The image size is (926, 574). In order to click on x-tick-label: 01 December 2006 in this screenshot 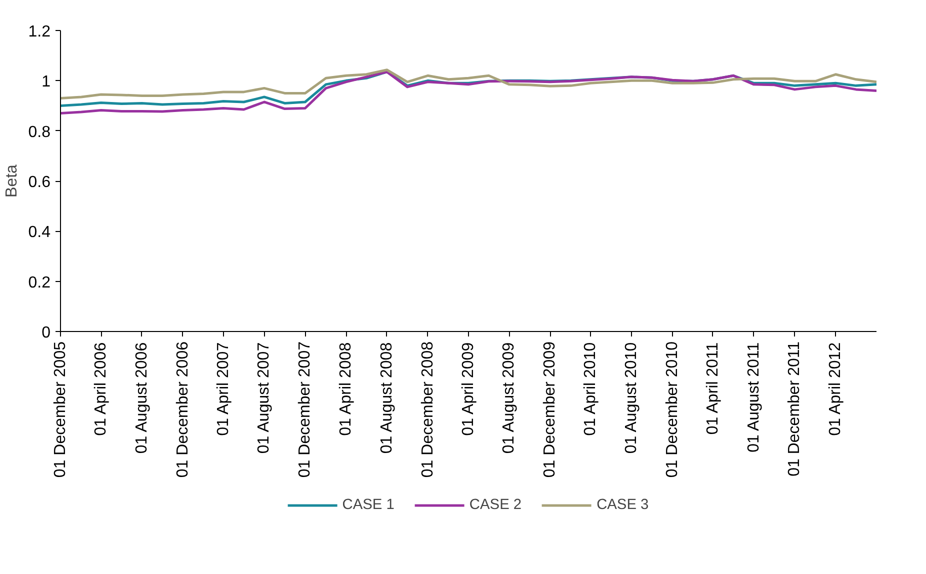, I will do `click(183, 409)`.